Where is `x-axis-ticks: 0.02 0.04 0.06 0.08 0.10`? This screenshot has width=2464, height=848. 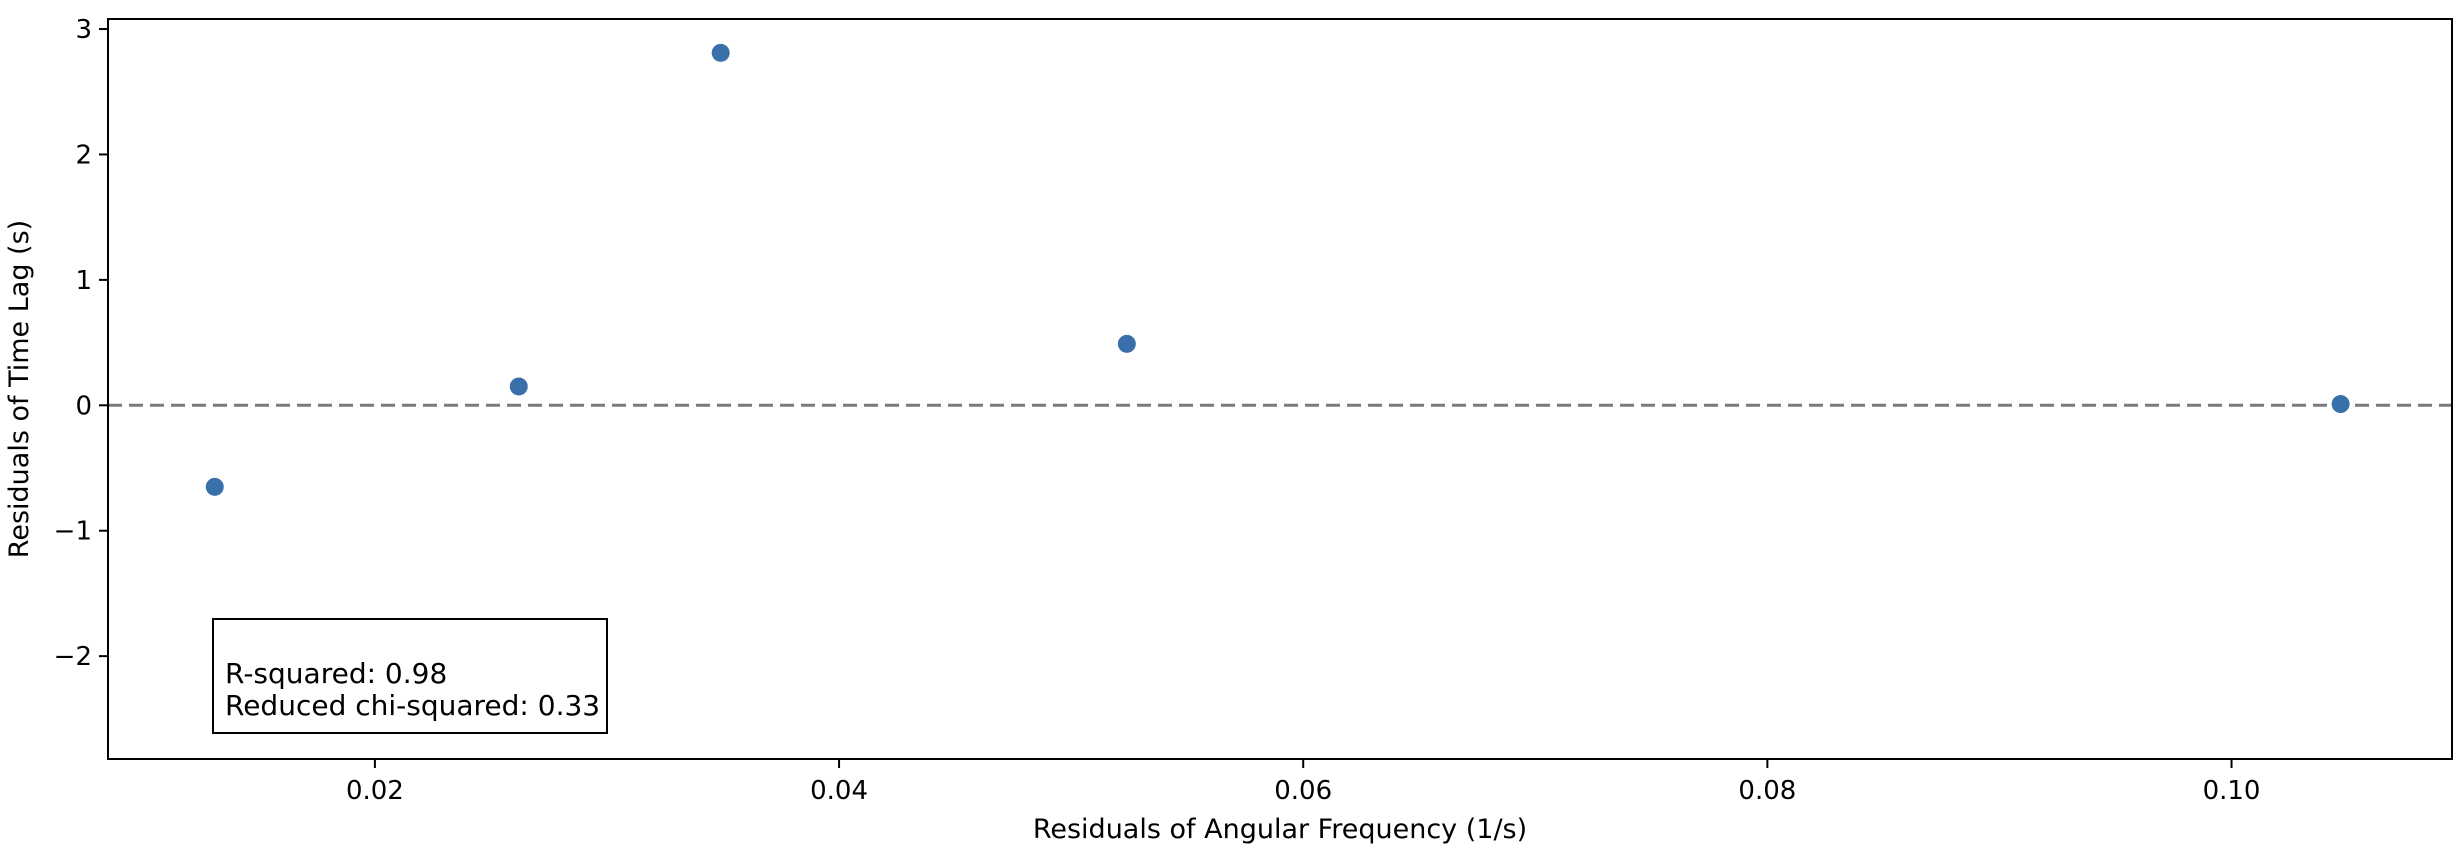
x-axis-ticks: 0.02 0.04 0.06 0.08 0.10 is located at coordinates (1303, 782).